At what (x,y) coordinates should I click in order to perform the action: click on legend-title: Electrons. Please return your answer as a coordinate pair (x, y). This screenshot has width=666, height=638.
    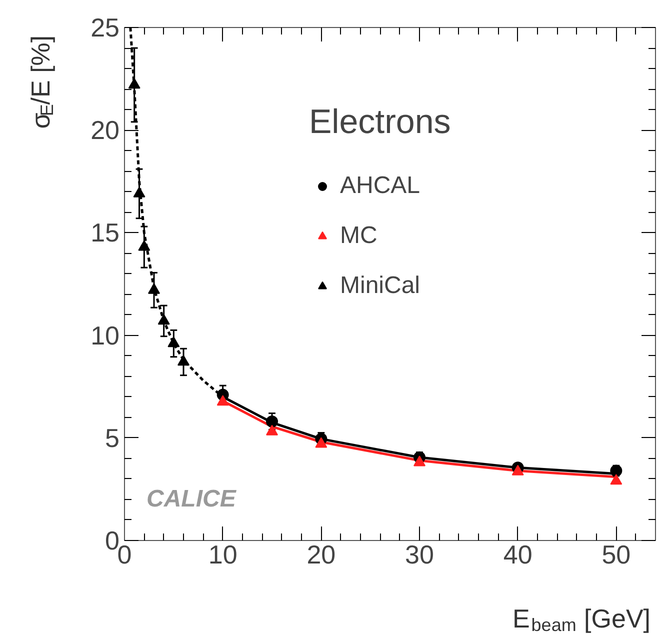
    Looking at the image, I should click on (380, 122).